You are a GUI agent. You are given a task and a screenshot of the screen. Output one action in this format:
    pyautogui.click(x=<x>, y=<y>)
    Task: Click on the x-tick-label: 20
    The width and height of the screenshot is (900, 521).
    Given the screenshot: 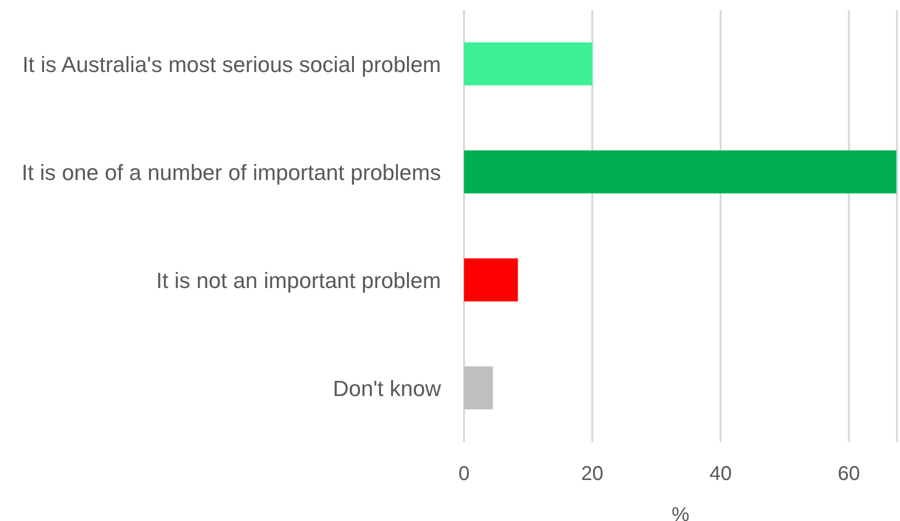 What is the action you would take?
    pyautogui.click(x=592, y=474)
    